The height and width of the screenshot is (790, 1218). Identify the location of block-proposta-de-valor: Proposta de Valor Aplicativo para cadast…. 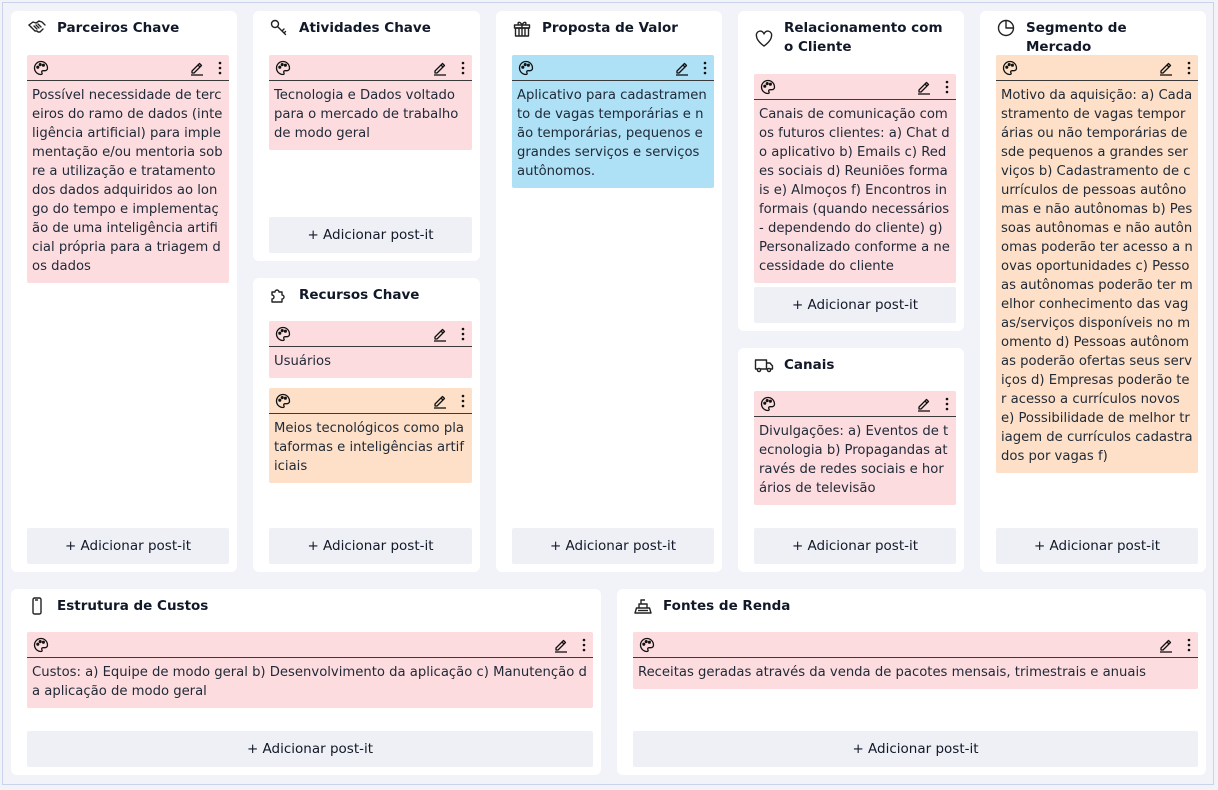
(609, 291).